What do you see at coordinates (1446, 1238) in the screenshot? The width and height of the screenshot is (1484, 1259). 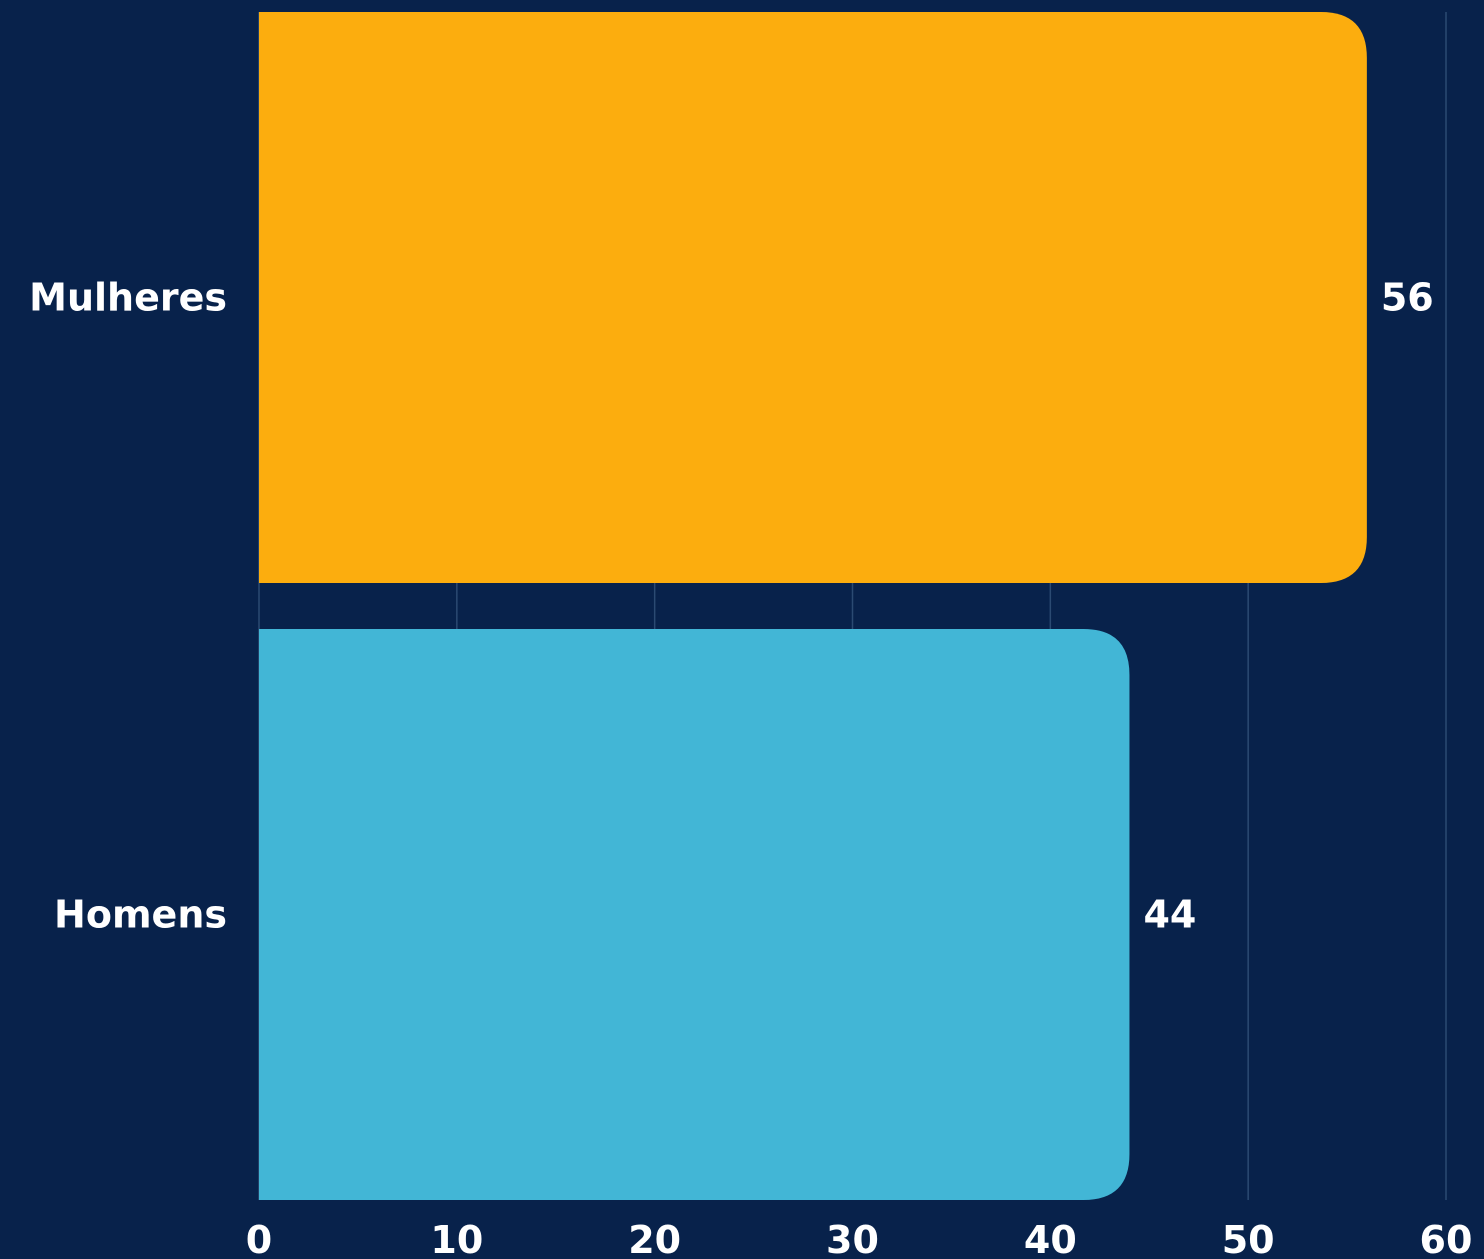 I see `x-tick-label: 60` at bounding box center [1446, 1238].